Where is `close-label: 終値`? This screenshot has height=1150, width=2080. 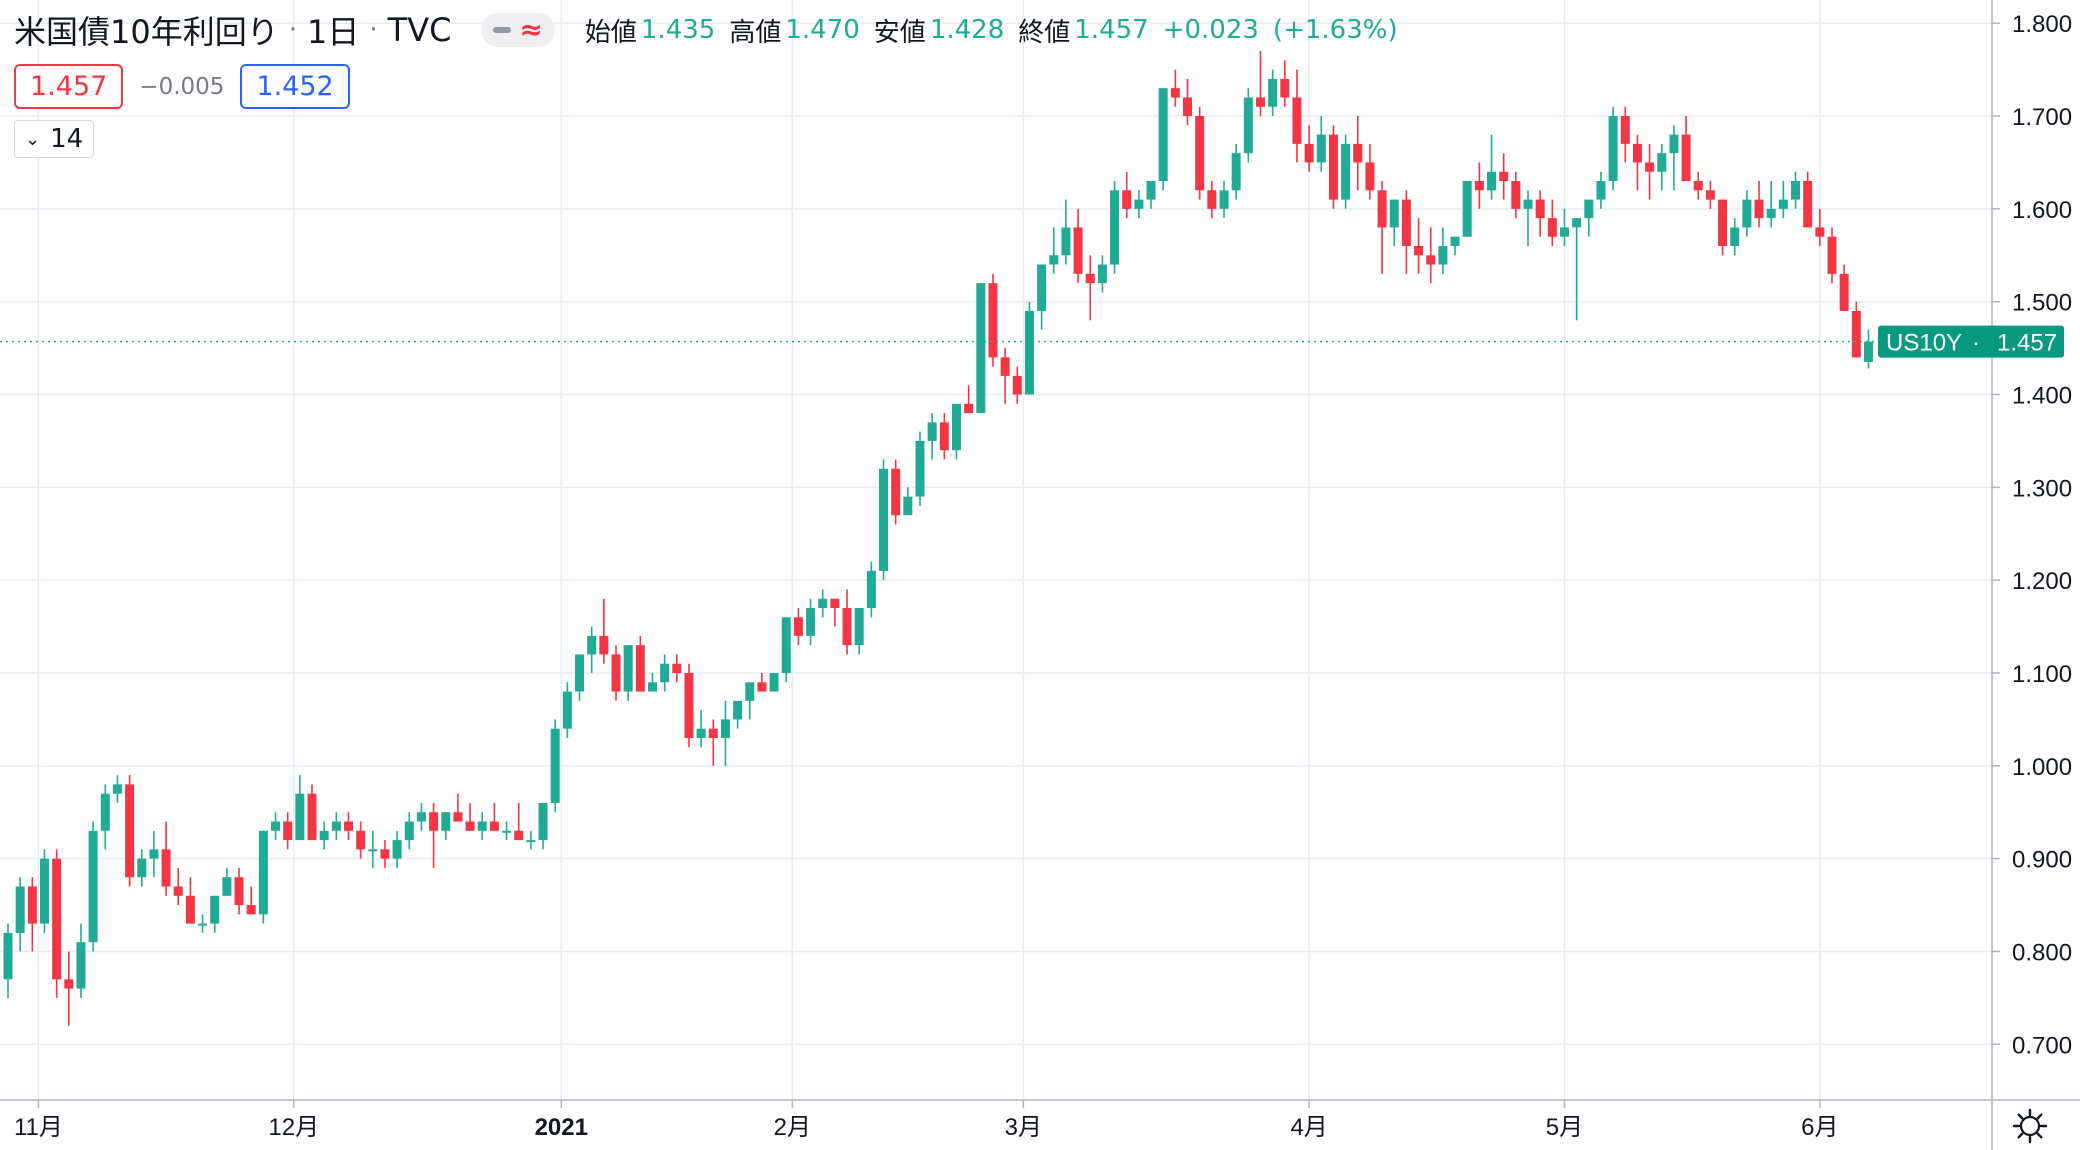 close-label: 終値 is located at coordinates (1044, 32).